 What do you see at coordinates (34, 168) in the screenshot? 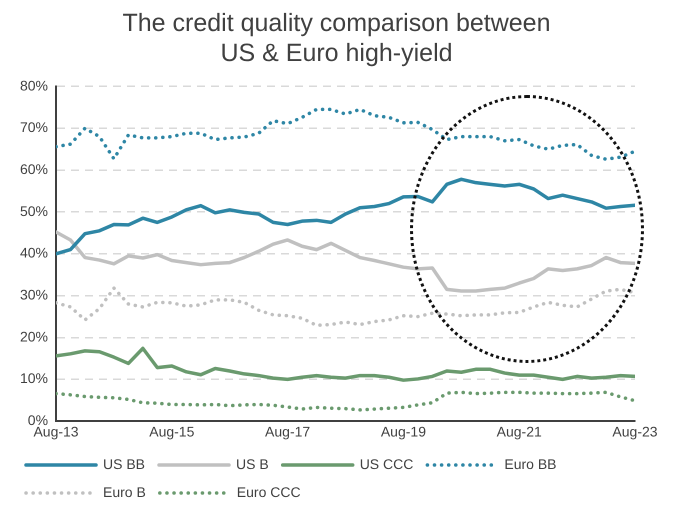
I see `y-tick-label: 60%` at bounding box center [34, 168].